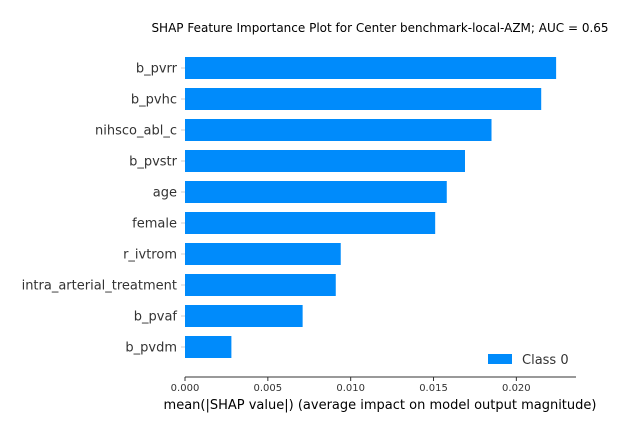 Image resolution: width=631 pixels, height=437 pixels. I want to click on bar-b_pvstr, so click(325, 161).